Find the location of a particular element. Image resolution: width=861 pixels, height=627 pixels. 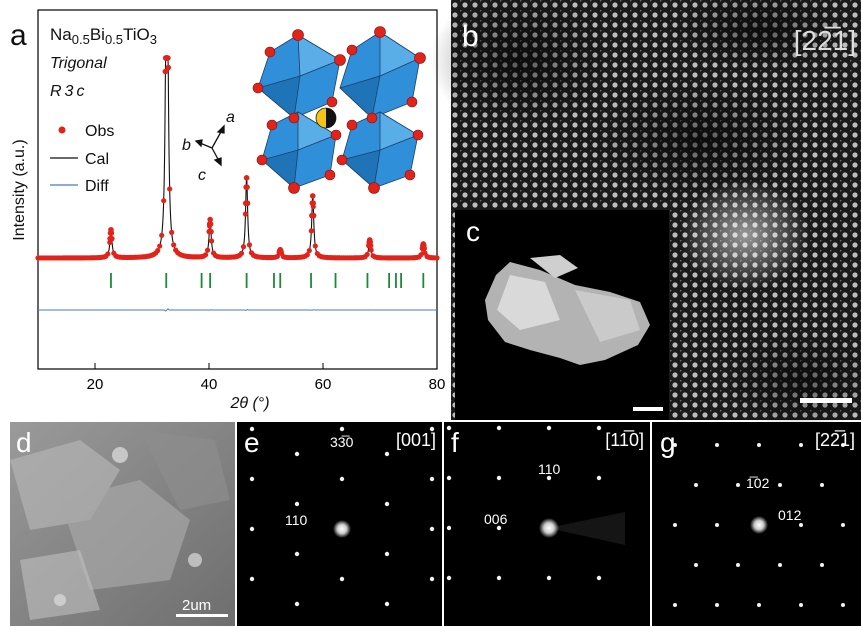

axis-a-label: a is located at coordinates (230, 117).